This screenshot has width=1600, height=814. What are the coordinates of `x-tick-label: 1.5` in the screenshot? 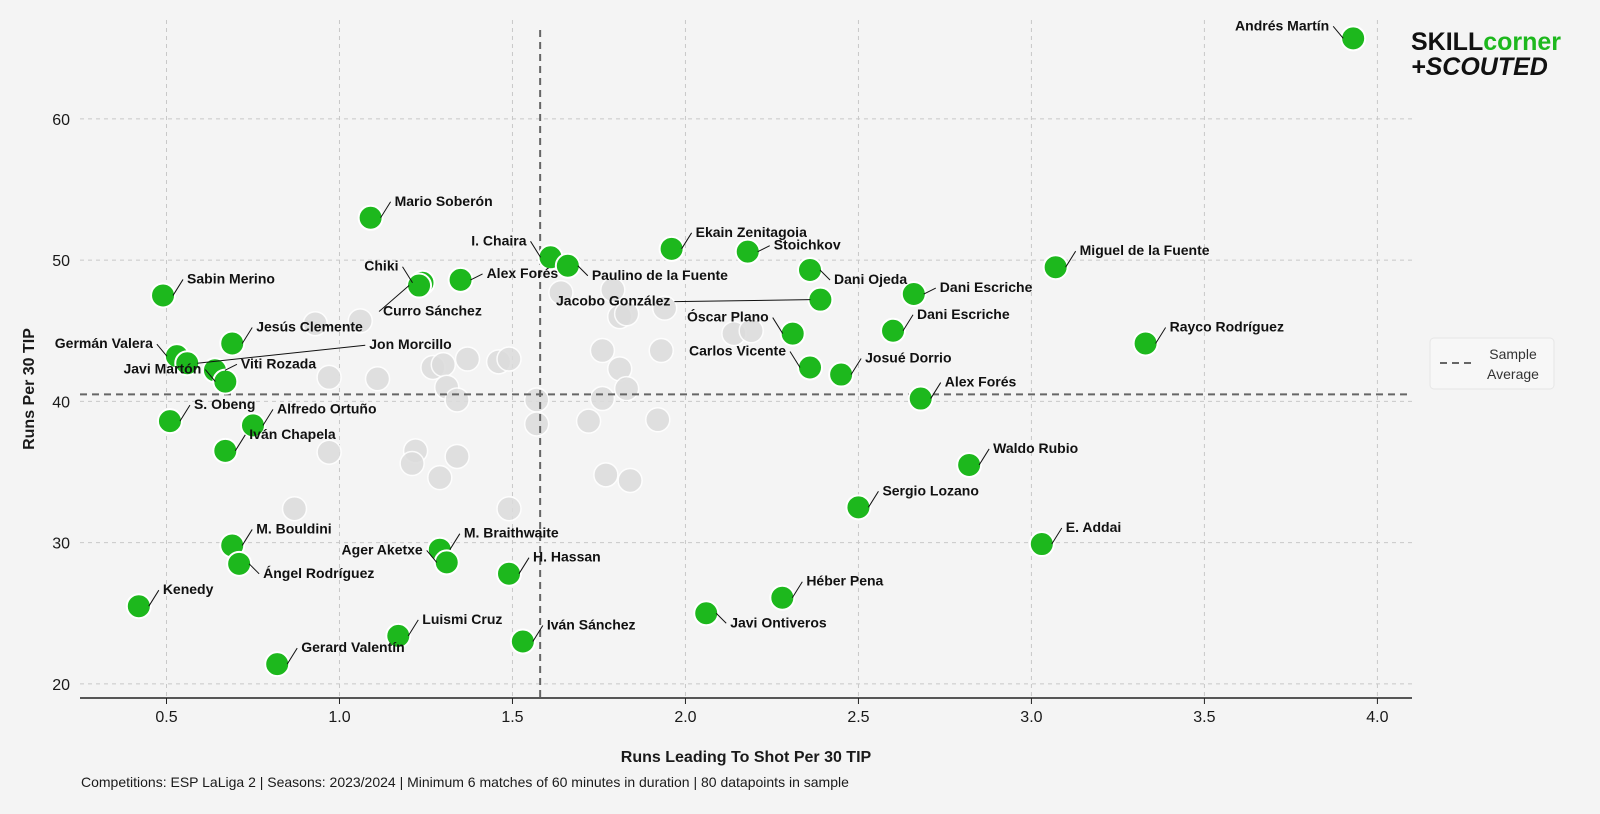 It's located at (512, 717).